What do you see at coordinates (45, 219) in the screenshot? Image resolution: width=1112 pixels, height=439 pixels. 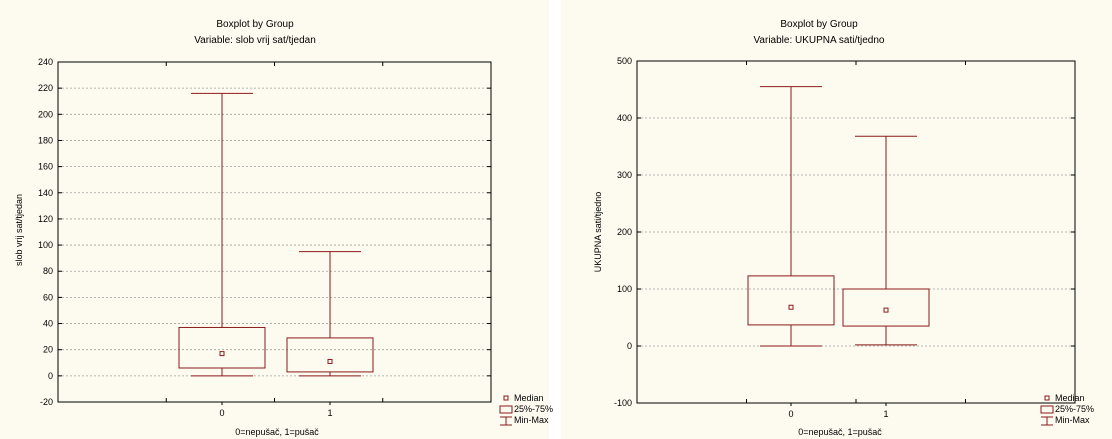 I see `y-tick-label: 120` at bounding box center [45, 219].